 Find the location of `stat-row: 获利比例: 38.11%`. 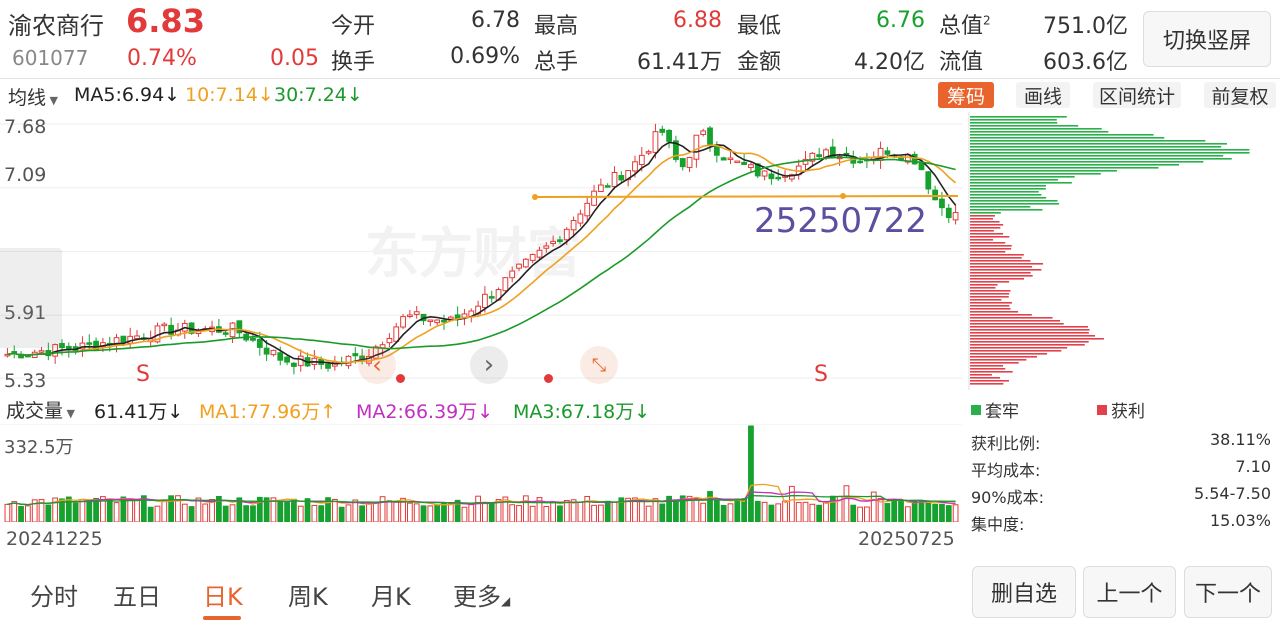

stat-row: 获利比例: 38.11% is located at coordinates (1121, 441).